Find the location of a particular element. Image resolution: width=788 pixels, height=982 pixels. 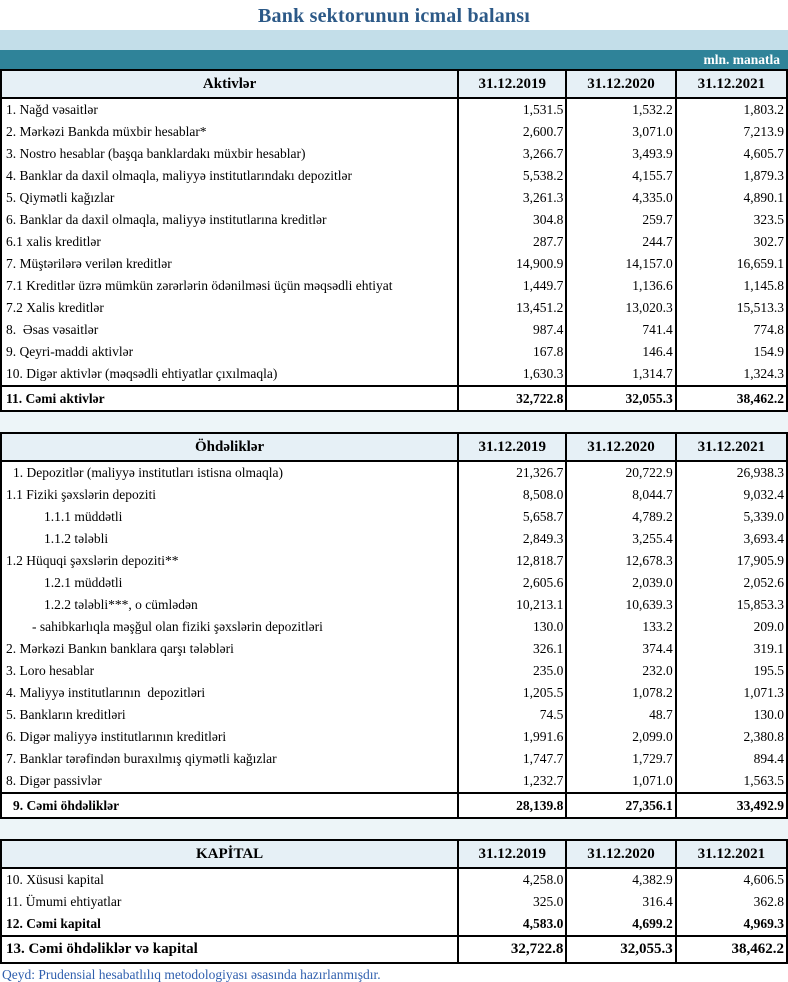

table-row: 1.1.2 tələbli 2,849.3 3,255.4 3,693.4 is located at coordinates (394, 539).